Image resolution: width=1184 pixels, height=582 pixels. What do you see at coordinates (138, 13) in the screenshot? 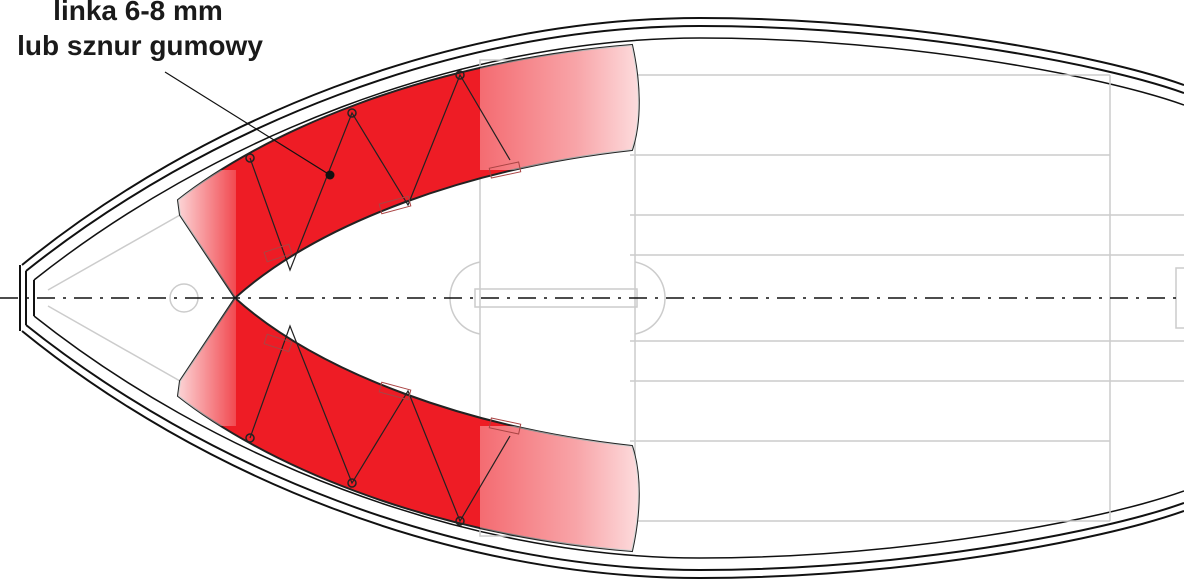
I see `label-line: linka 6-8 mm` at bounding box center [138, 13].